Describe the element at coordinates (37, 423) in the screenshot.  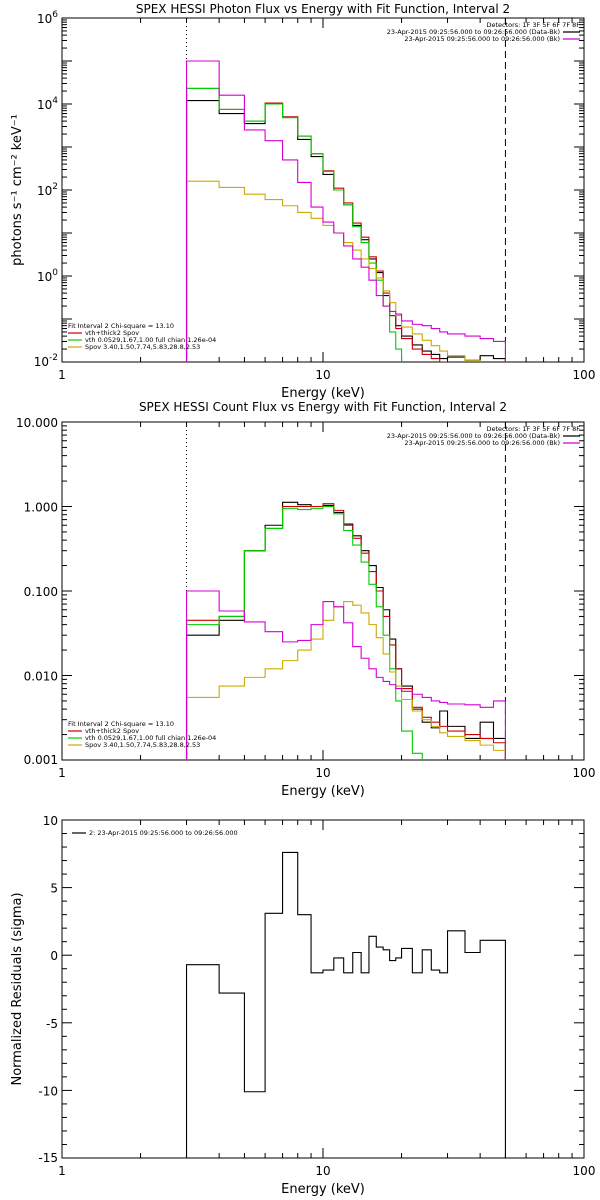
I see `y-tick-label: 10.000` at that location.